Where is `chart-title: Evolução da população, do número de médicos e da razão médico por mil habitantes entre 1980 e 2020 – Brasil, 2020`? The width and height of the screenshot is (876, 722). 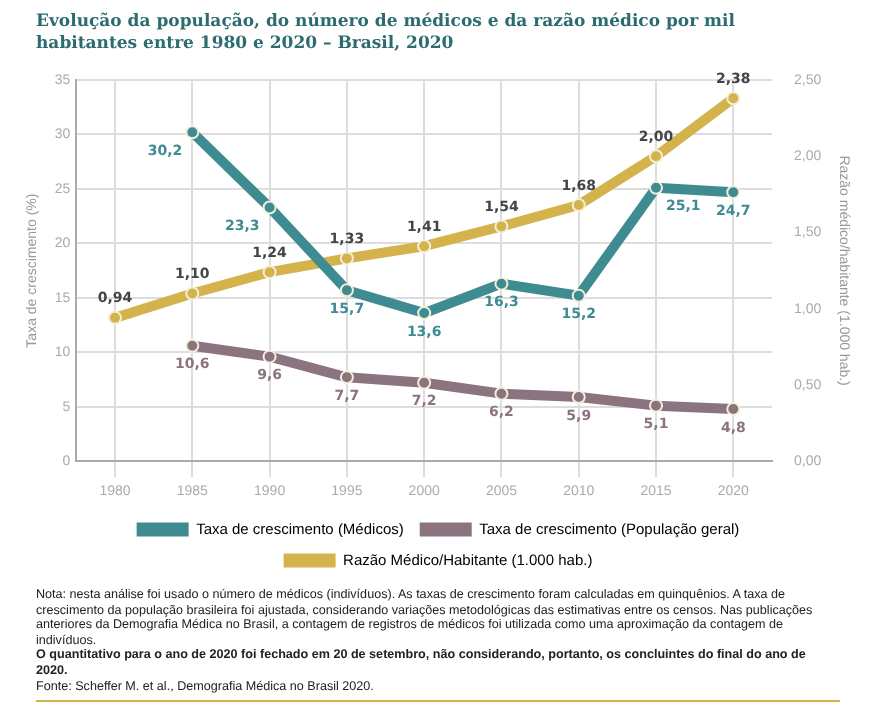 chart-title: Evolução da população, do número de médicos e da razão médico por mil habitantes entre 1980 e 2020 – Brasil, 2020 is located at coordinates (386, 34).